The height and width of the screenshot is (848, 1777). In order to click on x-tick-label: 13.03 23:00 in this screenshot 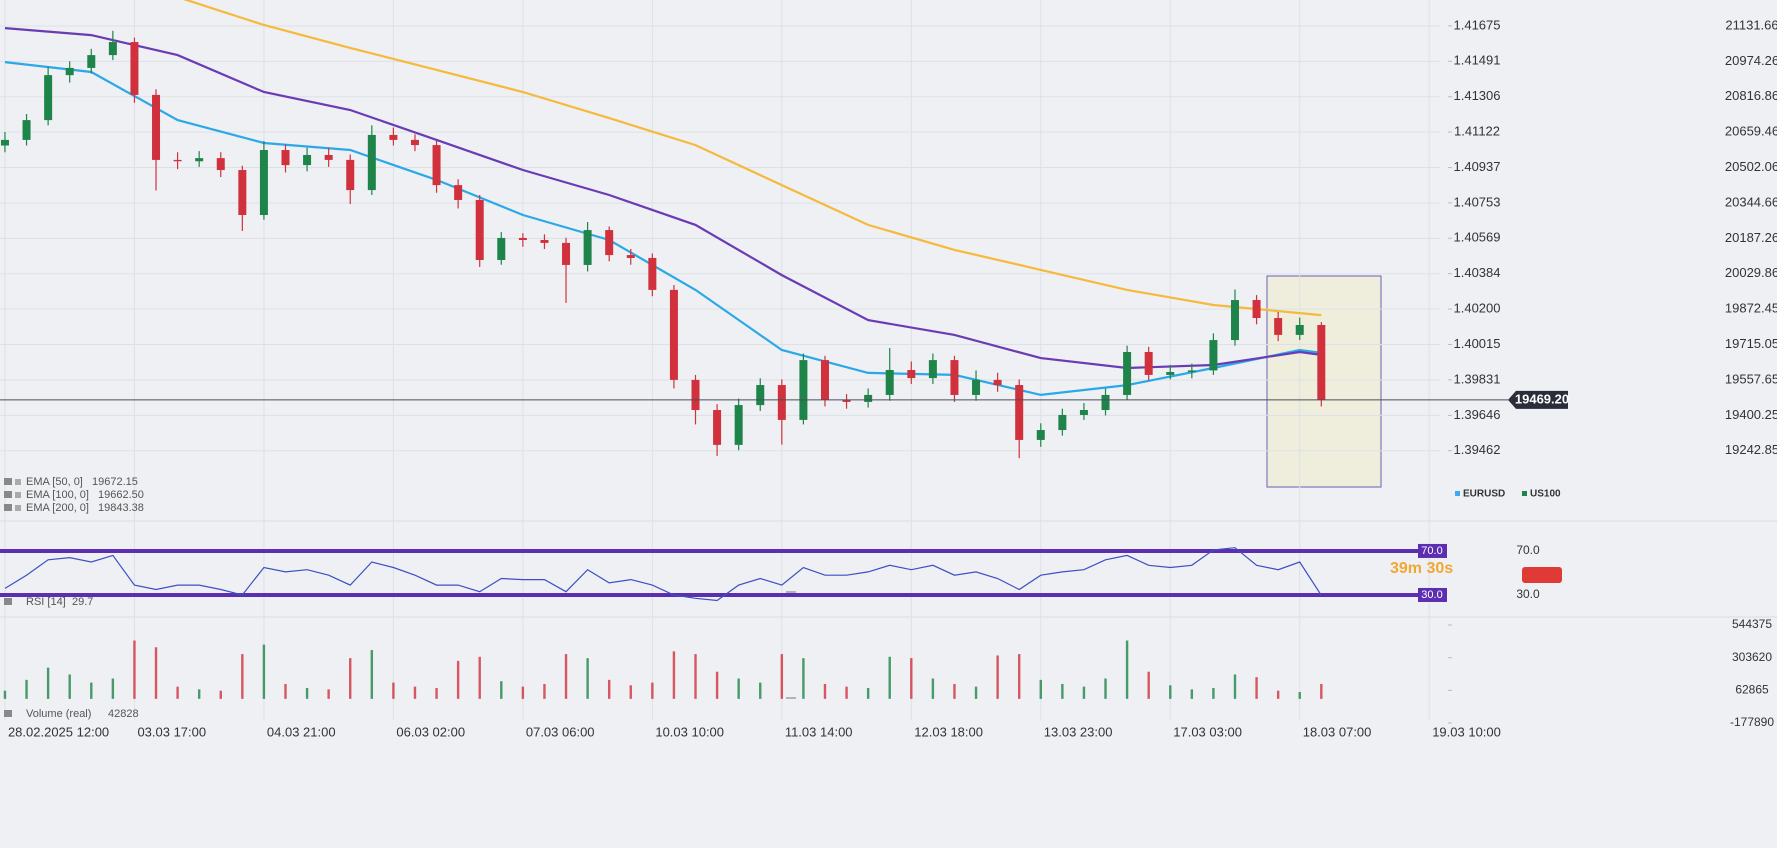, I will do `click(1078, 731)`.